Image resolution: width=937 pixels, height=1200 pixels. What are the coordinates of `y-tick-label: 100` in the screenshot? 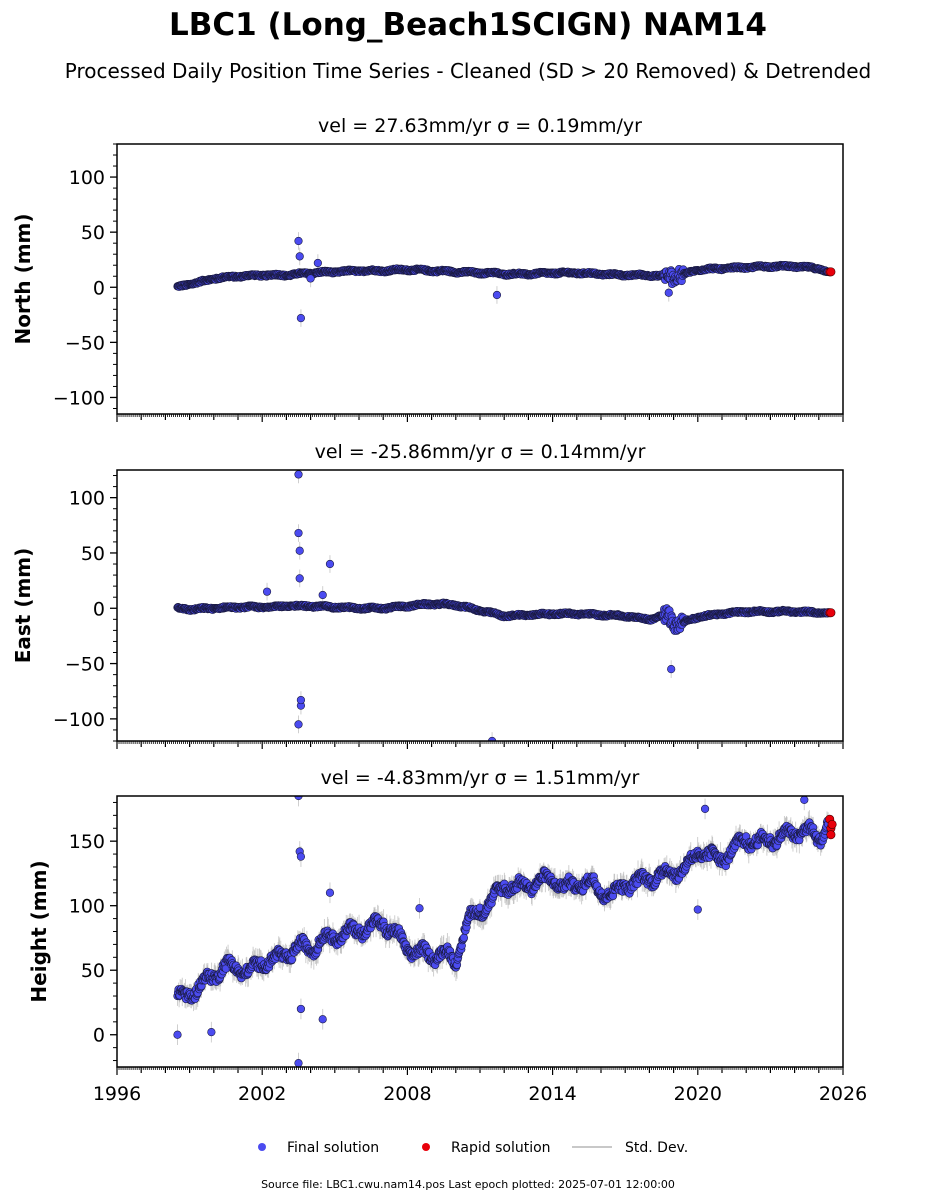 It's located at (87, 178).